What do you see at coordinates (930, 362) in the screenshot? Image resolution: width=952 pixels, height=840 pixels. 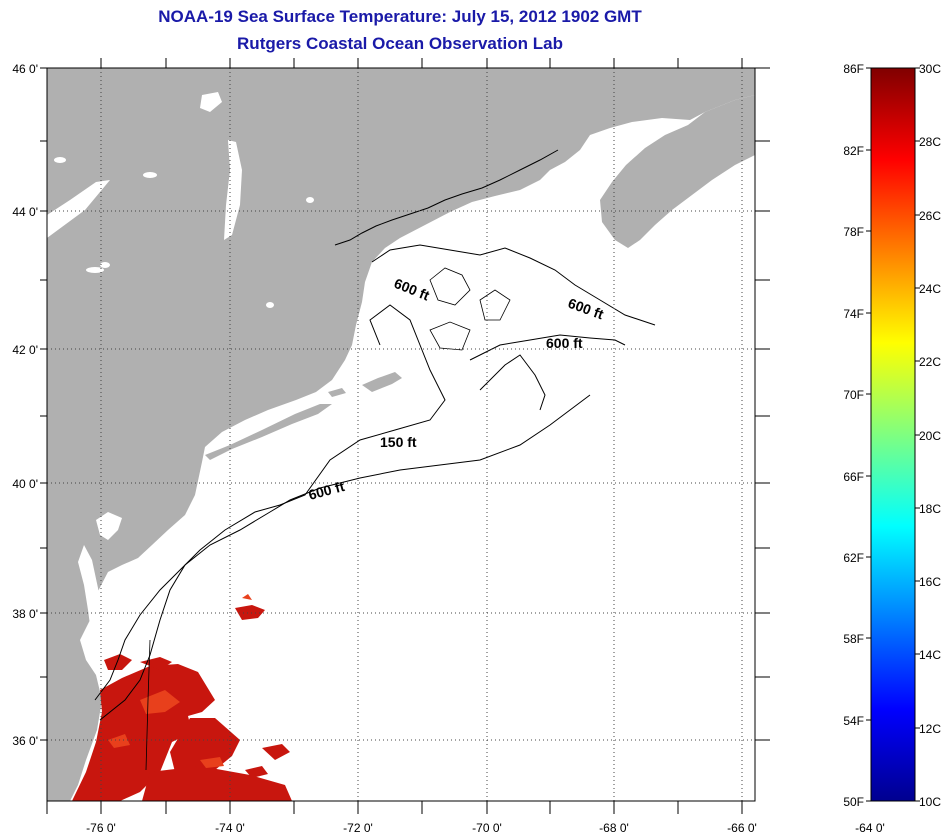 I see `colorbar-c-label: 22C` at bounding box center [930, 362].